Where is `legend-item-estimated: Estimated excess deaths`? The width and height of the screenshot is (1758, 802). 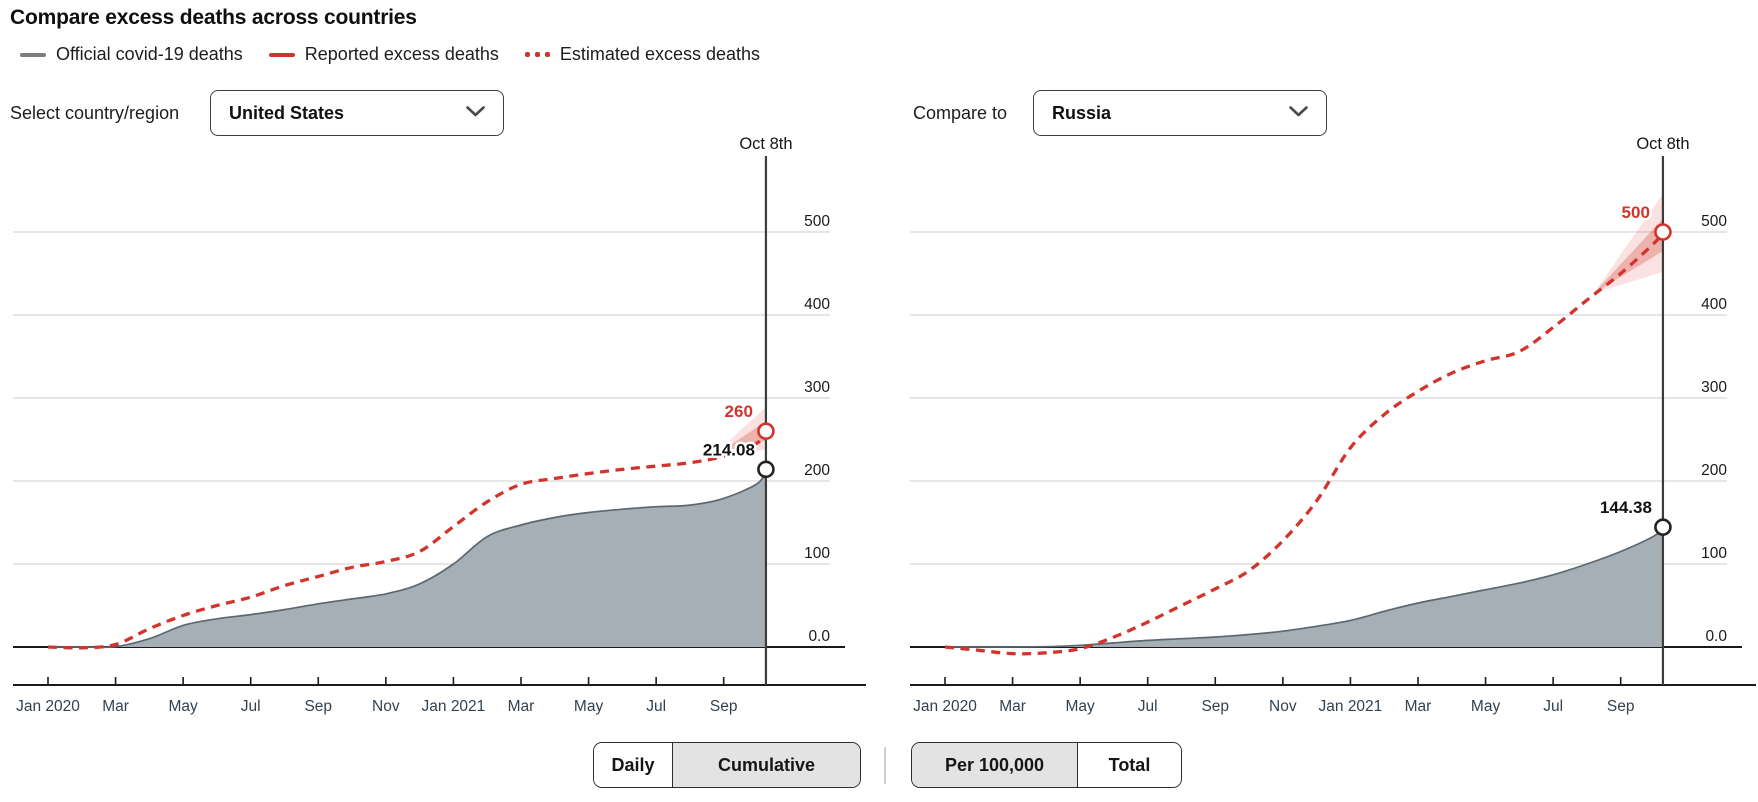 legend-item-estimated: Estimated excess deaths is located at coordinates (642, 54).